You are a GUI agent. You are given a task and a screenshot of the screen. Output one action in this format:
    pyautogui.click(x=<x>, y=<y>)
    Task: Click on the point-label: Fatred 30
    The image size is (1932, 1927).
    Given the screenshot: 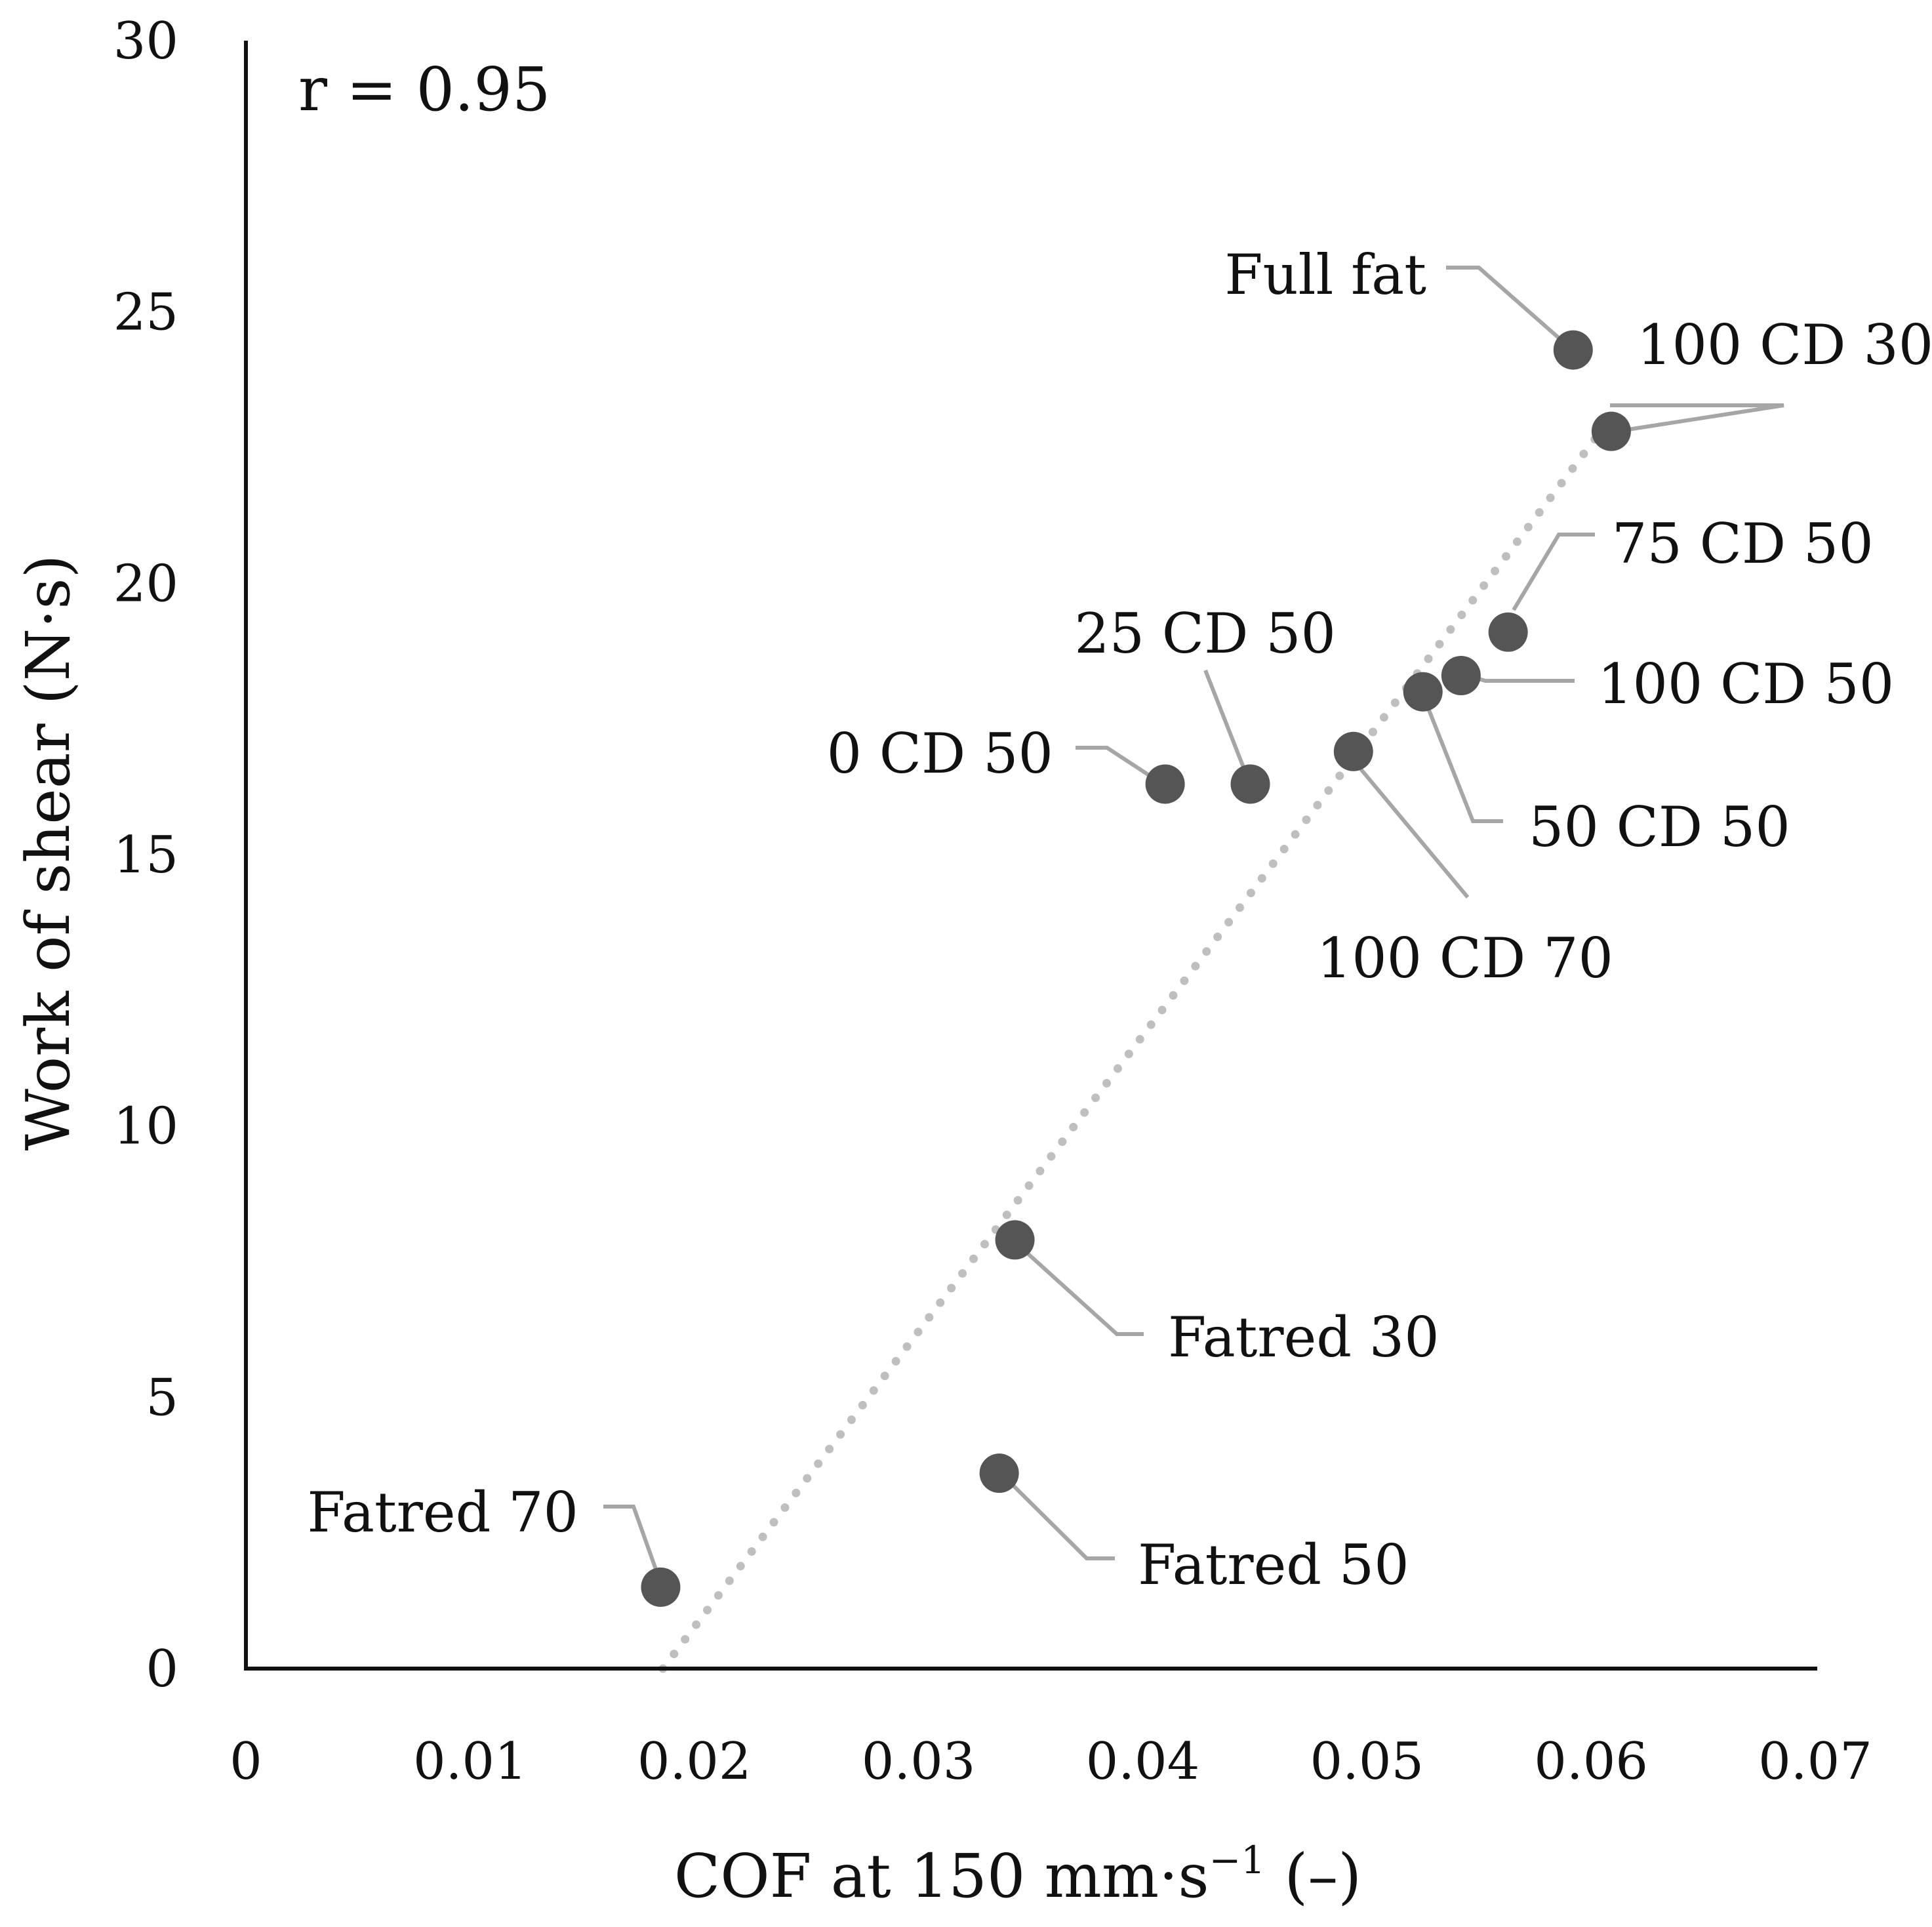 What is the action you would take?
    pyautogui.click(x=1303, y=1337)
    